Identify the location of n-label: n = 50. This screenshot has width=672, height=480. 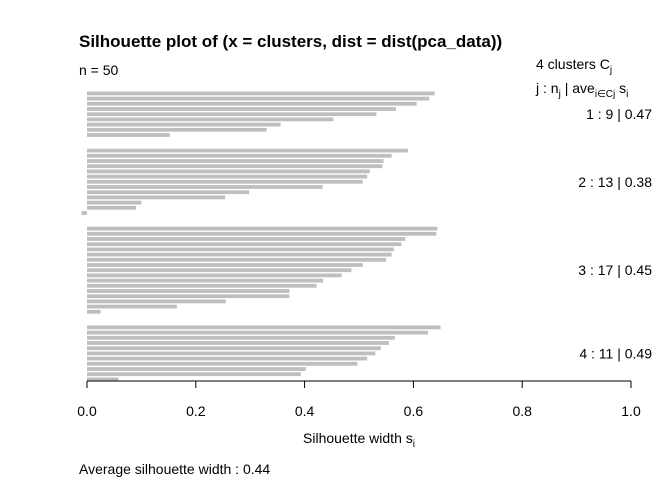
(99, 70).